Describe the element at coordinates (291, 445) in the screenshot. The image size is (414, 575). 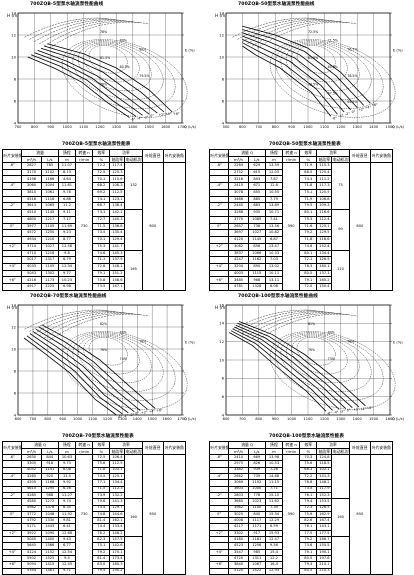
I see `table-header-cell: 转速 n` at that location.